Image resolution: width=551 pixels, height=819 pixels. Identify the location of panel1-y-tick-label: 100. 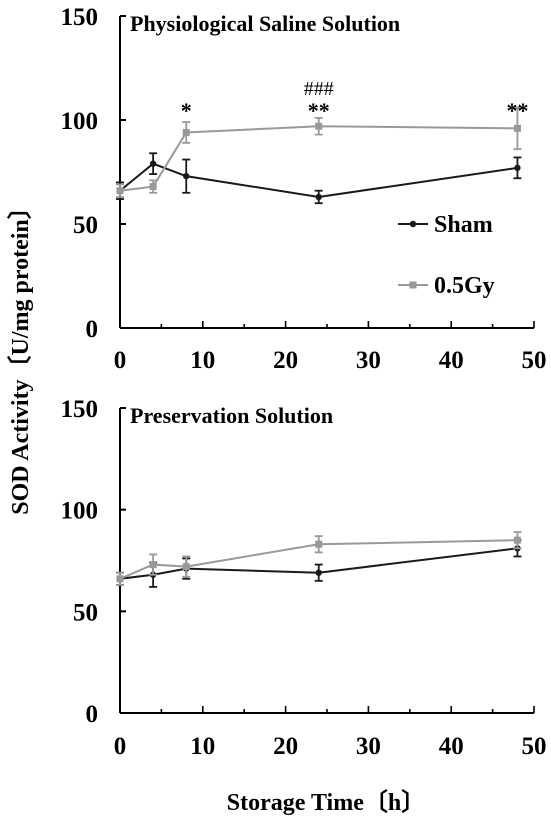
(80, 121).